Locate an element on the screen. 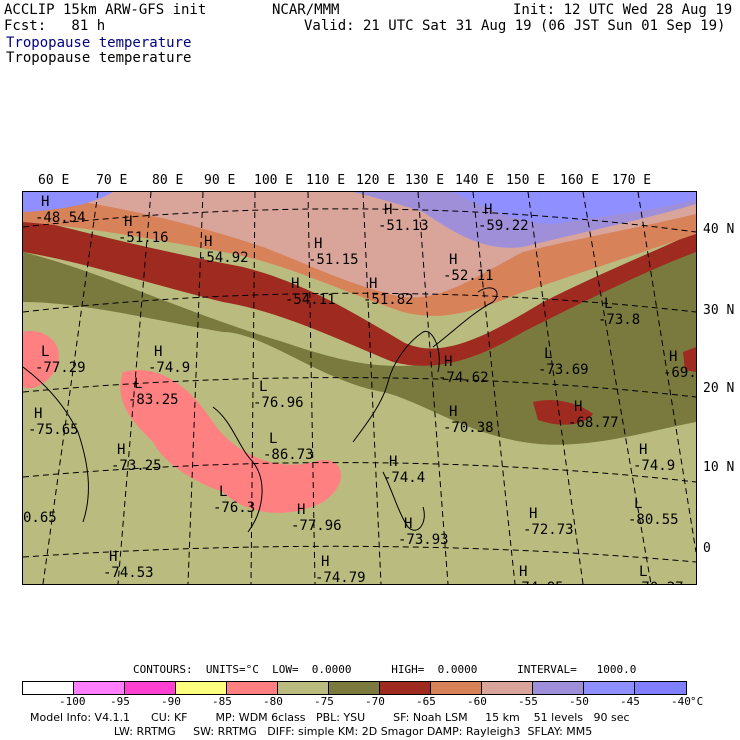 This screenshot has width=740, height=740. temperature-value: -80.55 is located at coordinates (653, 520).